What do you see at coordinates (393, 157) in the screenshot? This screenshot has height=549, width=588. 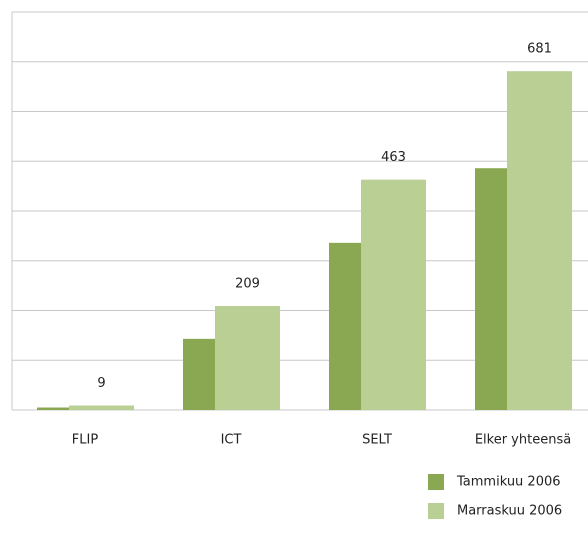 I see `data-label: 463` at bounding box center [393, 157].